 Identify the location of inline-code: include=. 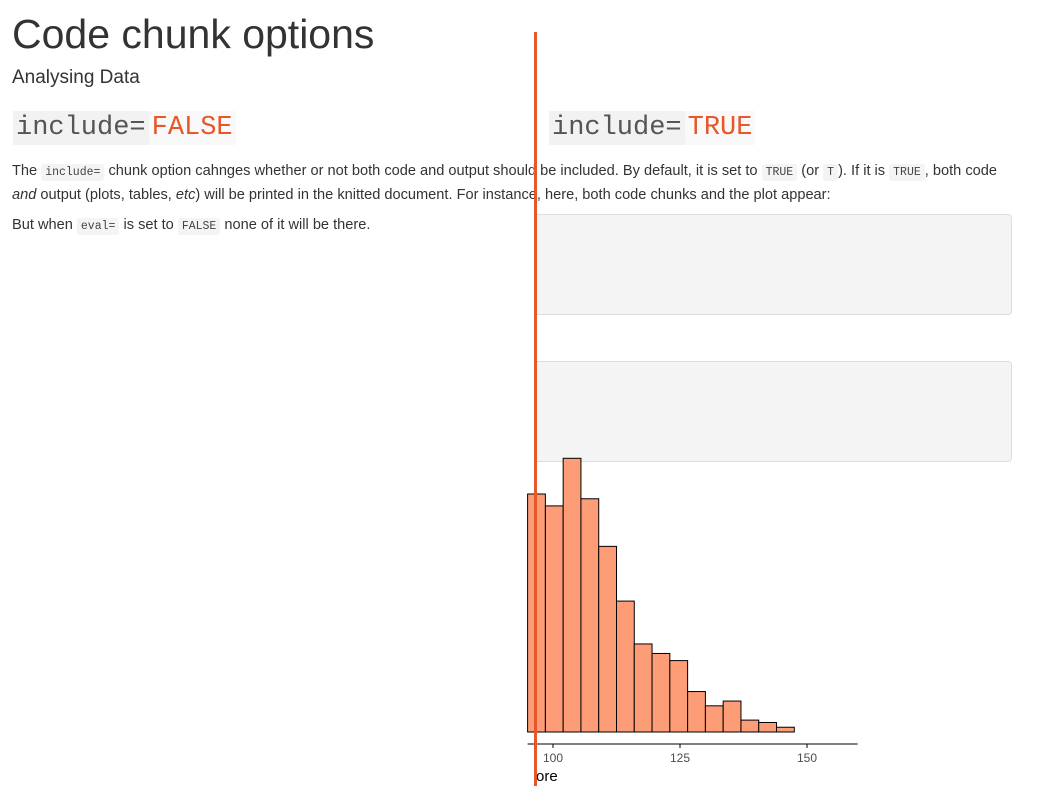
(73, 172).